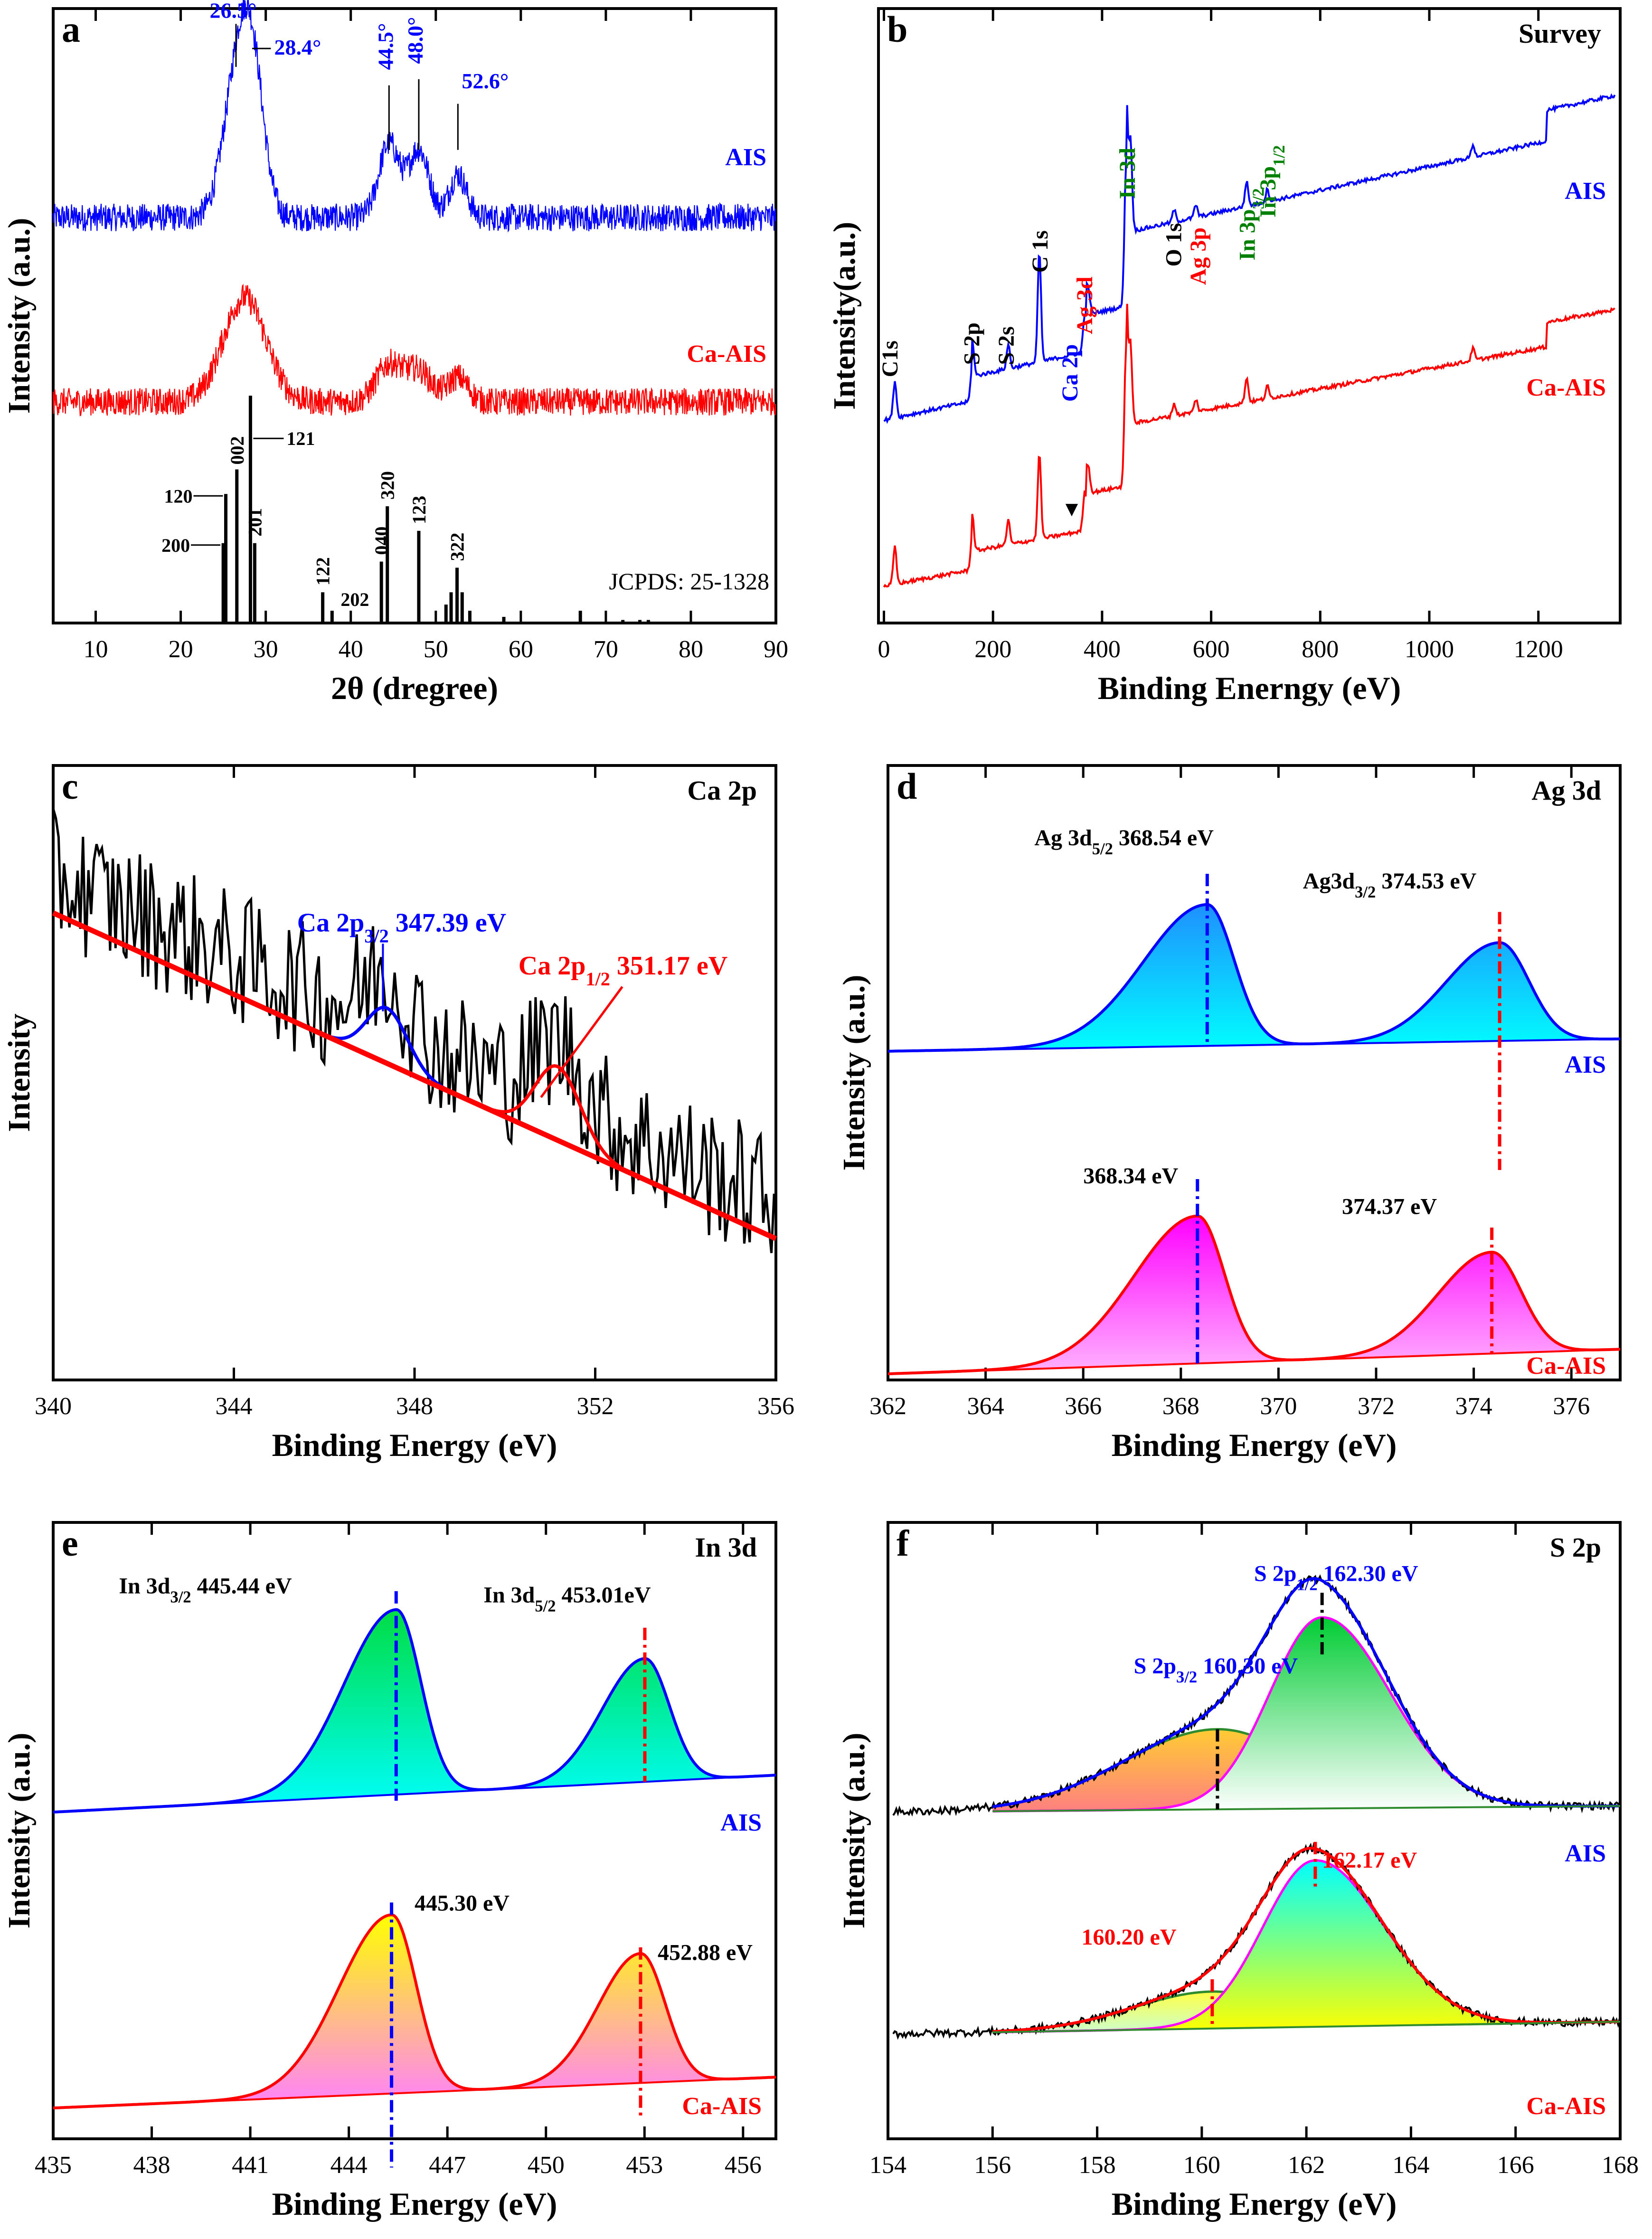 The image size is (1652, 2239). I want to click on x-tick-label: 370, so click(1278, 1407).